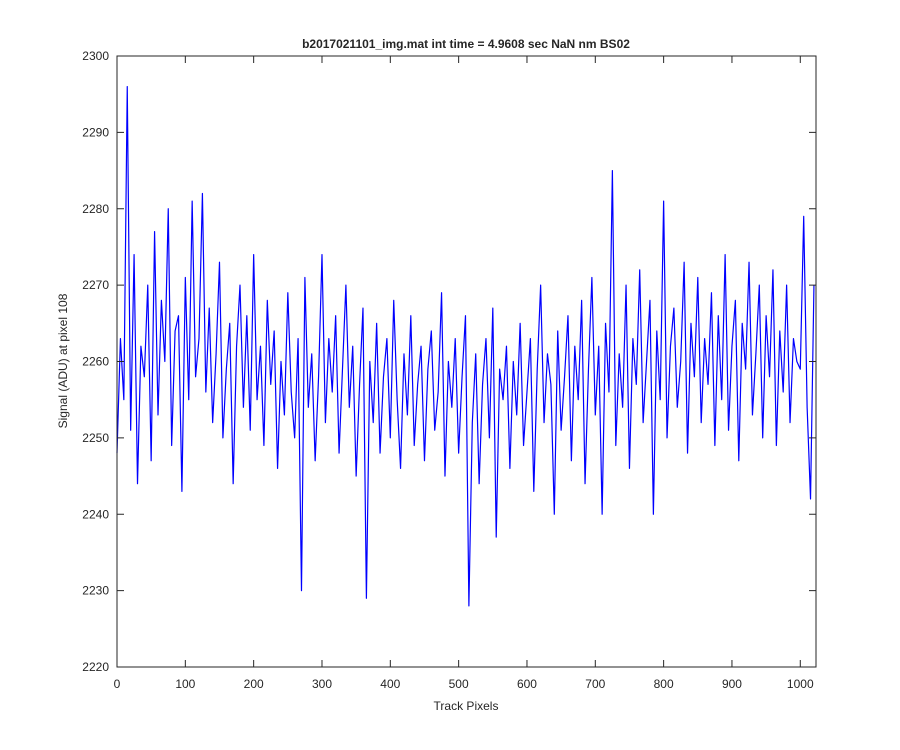  What do you see at coordinates (95, 514) in the screenshot?
I see `y-tick-label: 2240` at bounding box center [95, 514].